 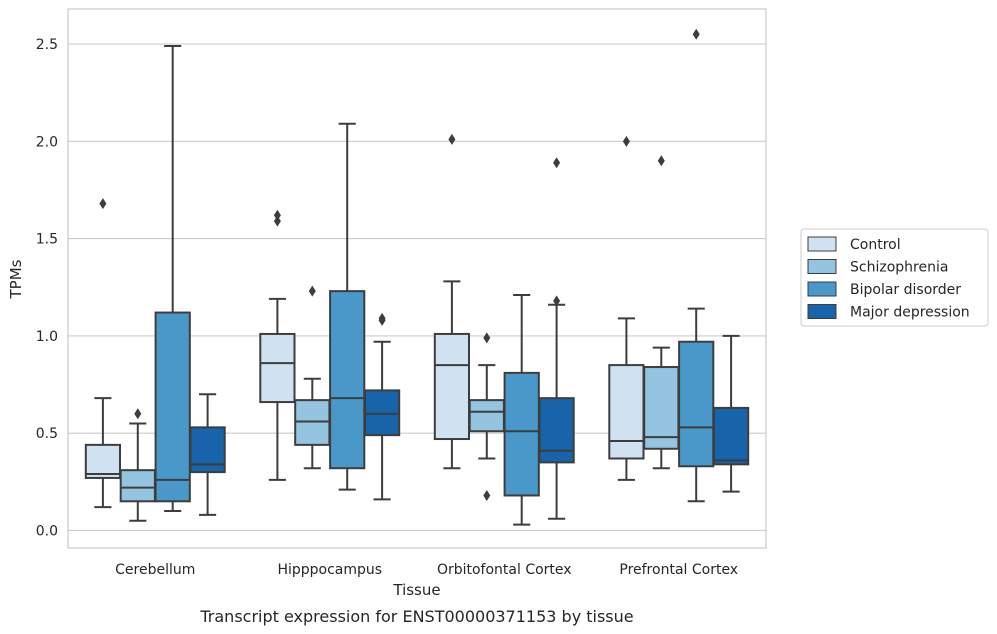 I want to click on y-tick-label: 0.5, so click(x=47, y=434).